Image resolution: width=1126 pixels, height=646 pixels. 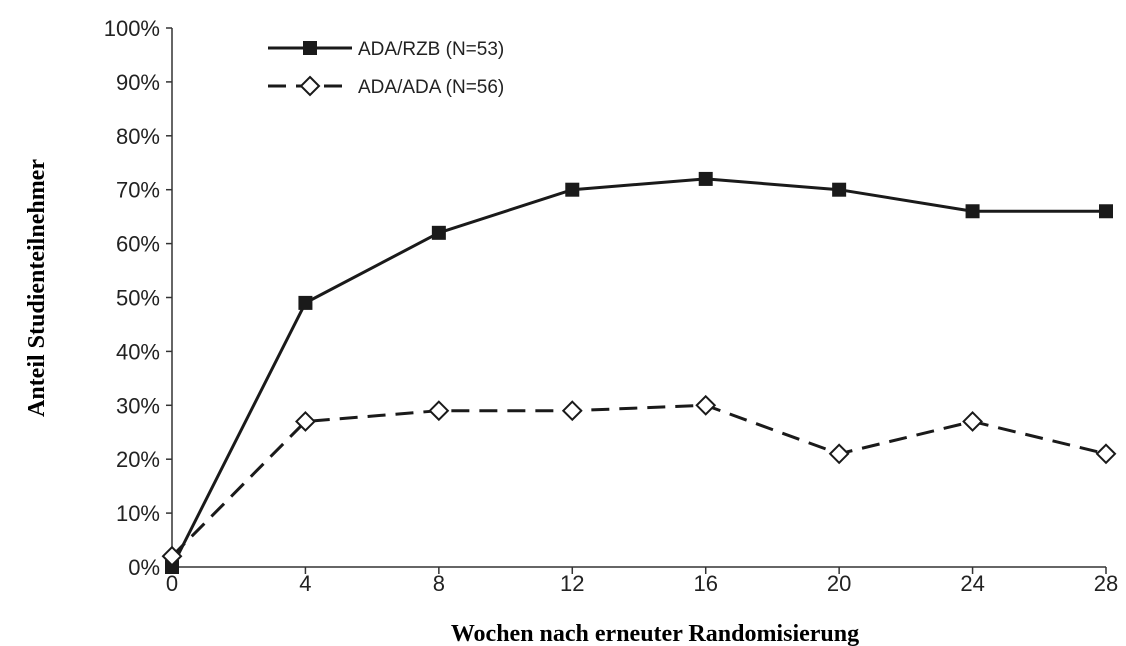 I want to click on x-tick-label: 16, so click(x=705, y=583).